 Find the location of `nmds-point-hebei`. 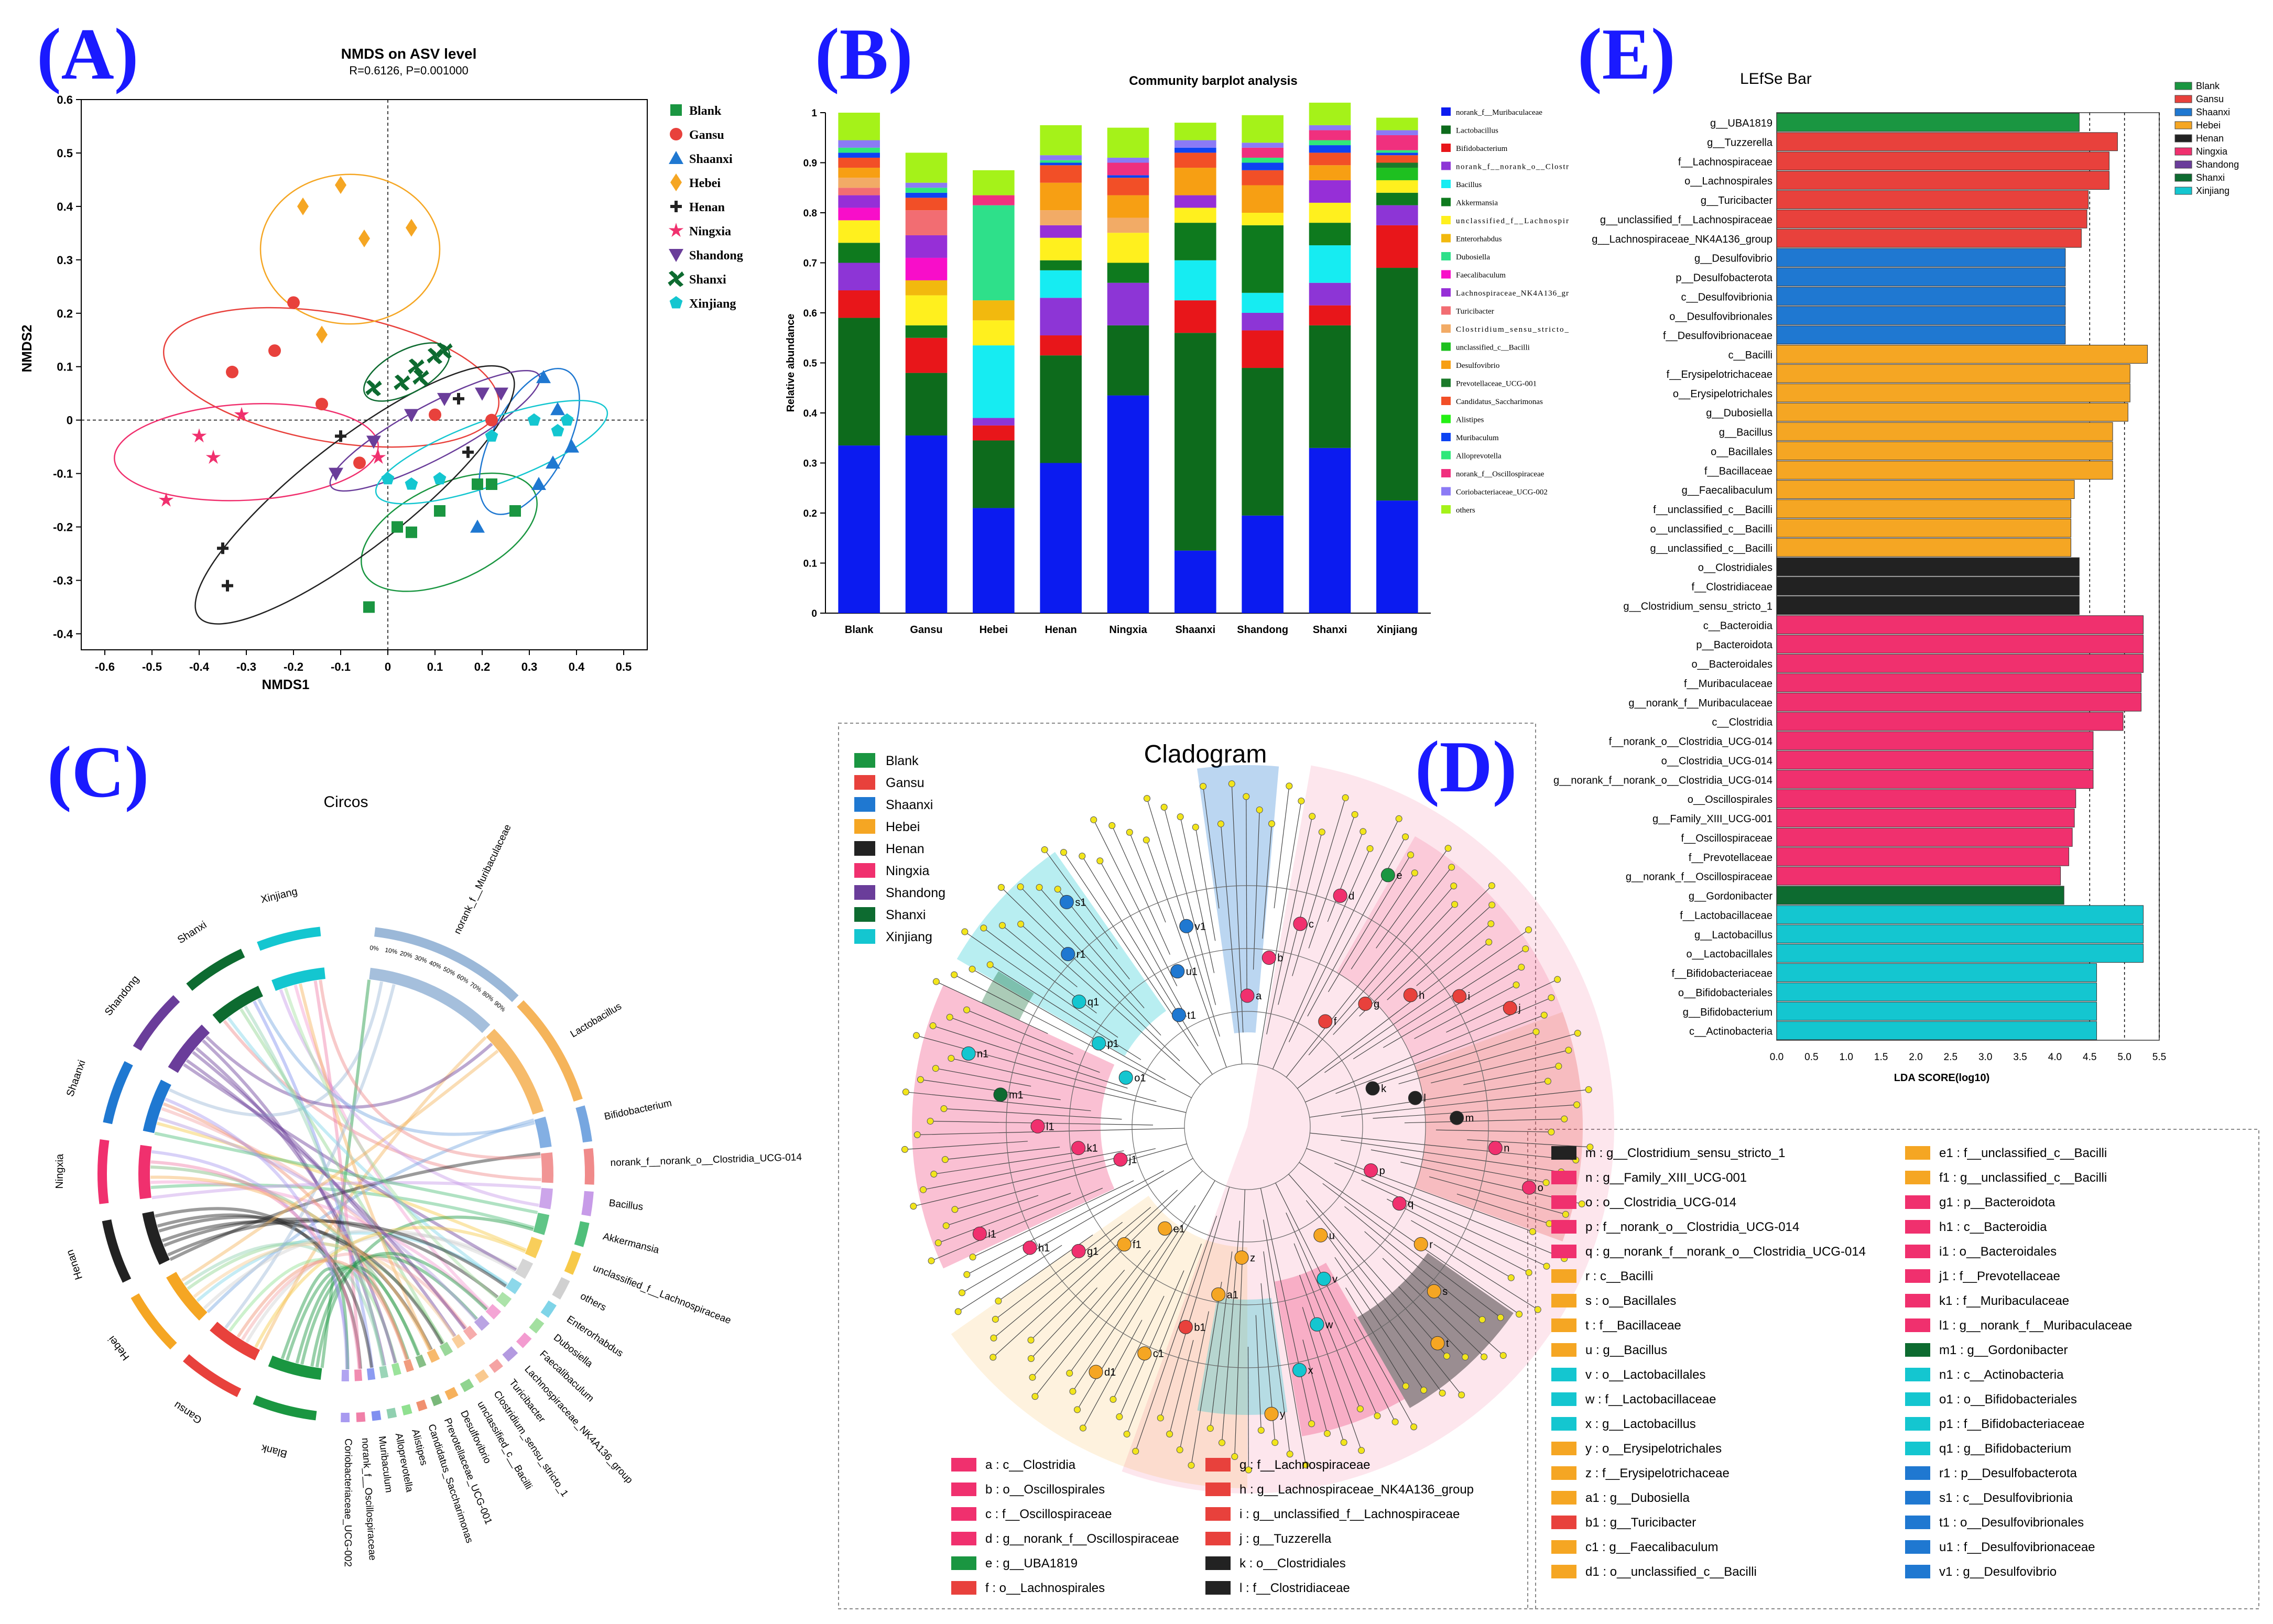

nmds-point-hebei is located at coordinates (411, 228).